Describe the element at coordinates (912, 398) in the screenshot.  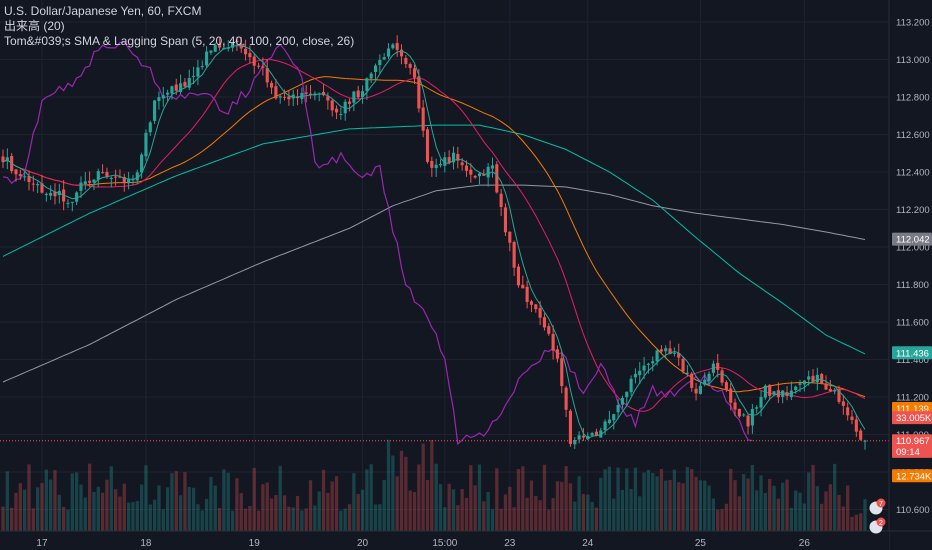
I see `price-tick-label: 111.200` at that location.